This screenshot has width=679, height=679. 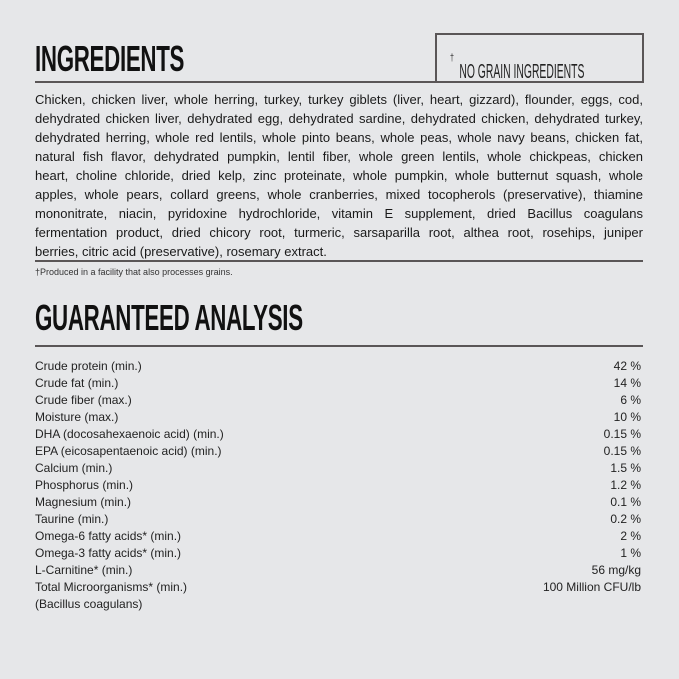 What do you see at coordinates (338, 366) in the screenshot?
I see `analysis-row: Crude protein (min.) 42 %` at bounding box center [338, 366].